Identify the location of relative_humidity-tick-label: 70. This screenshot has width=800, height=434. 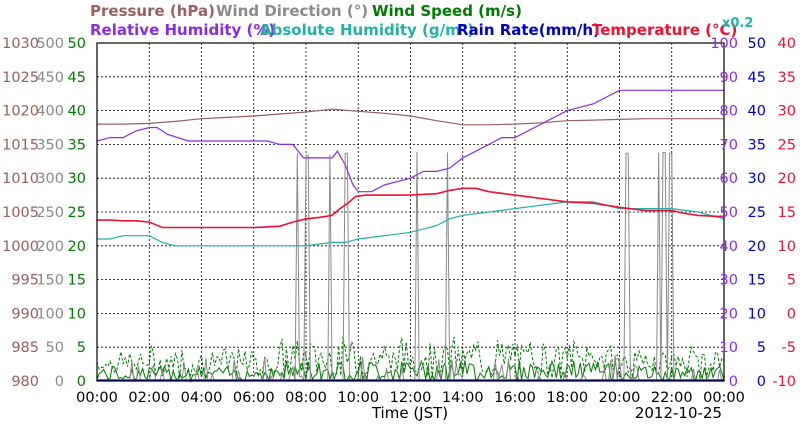
(729, 145).